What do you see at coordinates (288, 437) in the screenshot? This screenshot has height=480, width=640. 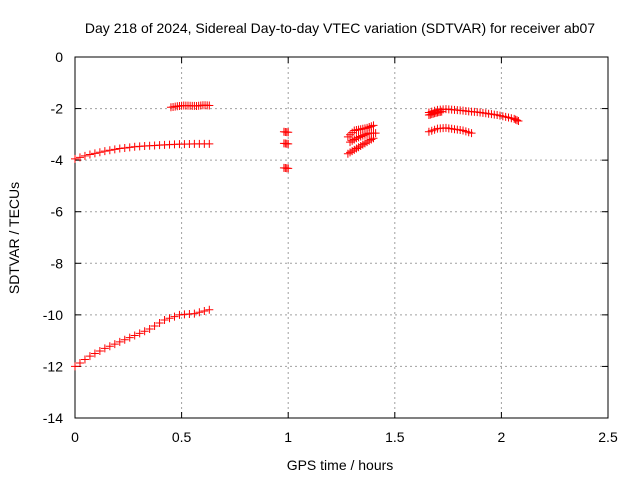 I see `x-tick-label: 1` at bounding box center [288, 437].